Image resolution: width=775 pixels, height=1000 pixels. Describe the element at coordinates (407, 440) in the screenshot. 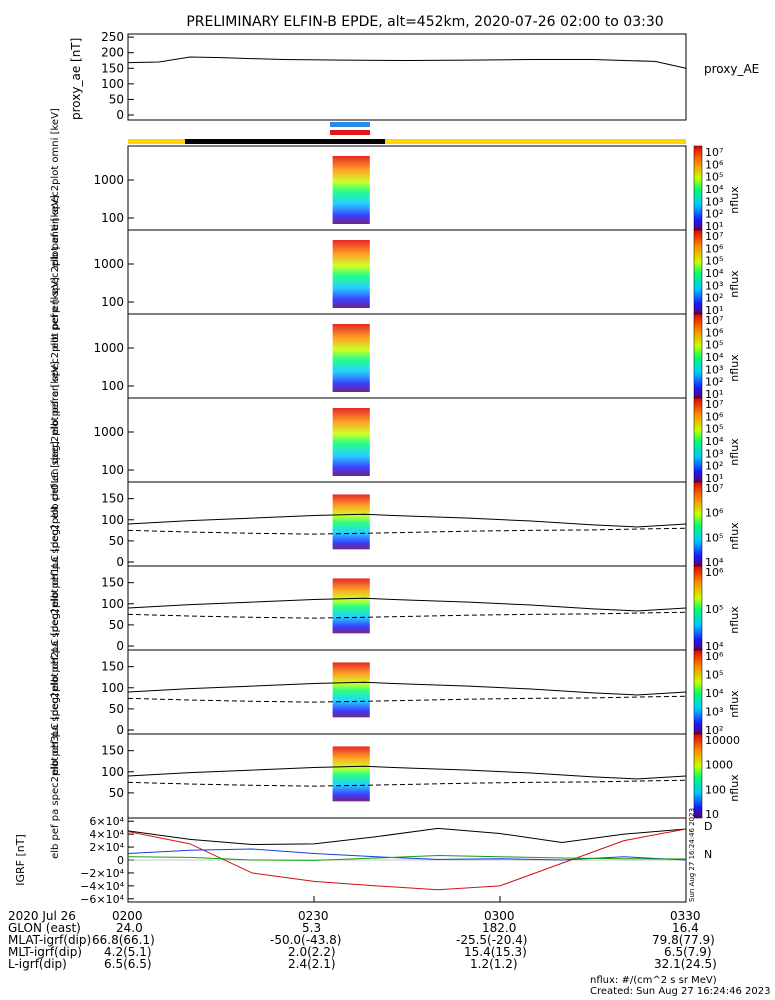

I see `panel-3-frame` at that location.